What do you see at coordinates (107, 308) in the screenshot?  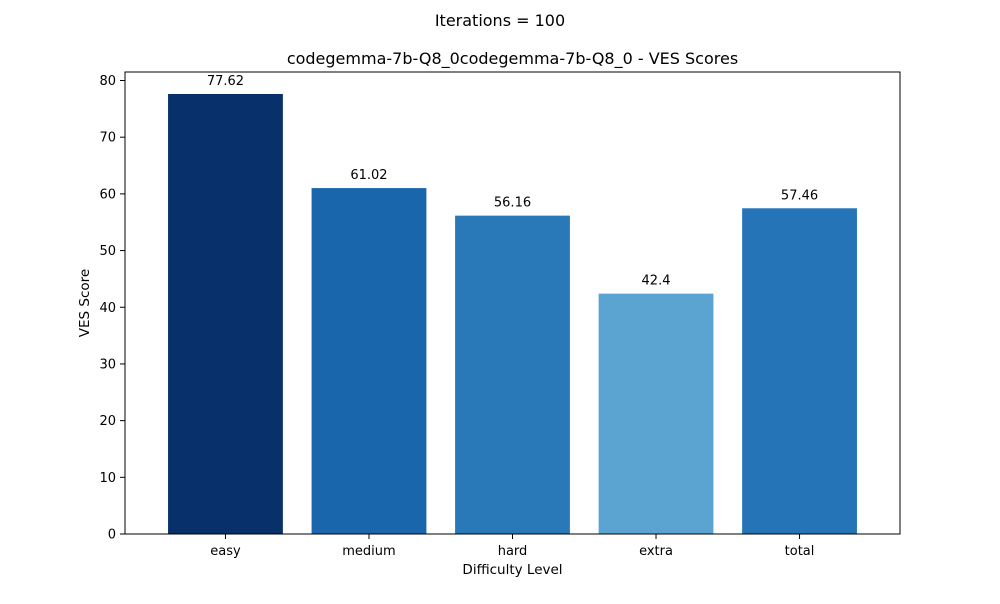 I see `y-tick-label-40: 40` at bounding box center [107, 308].